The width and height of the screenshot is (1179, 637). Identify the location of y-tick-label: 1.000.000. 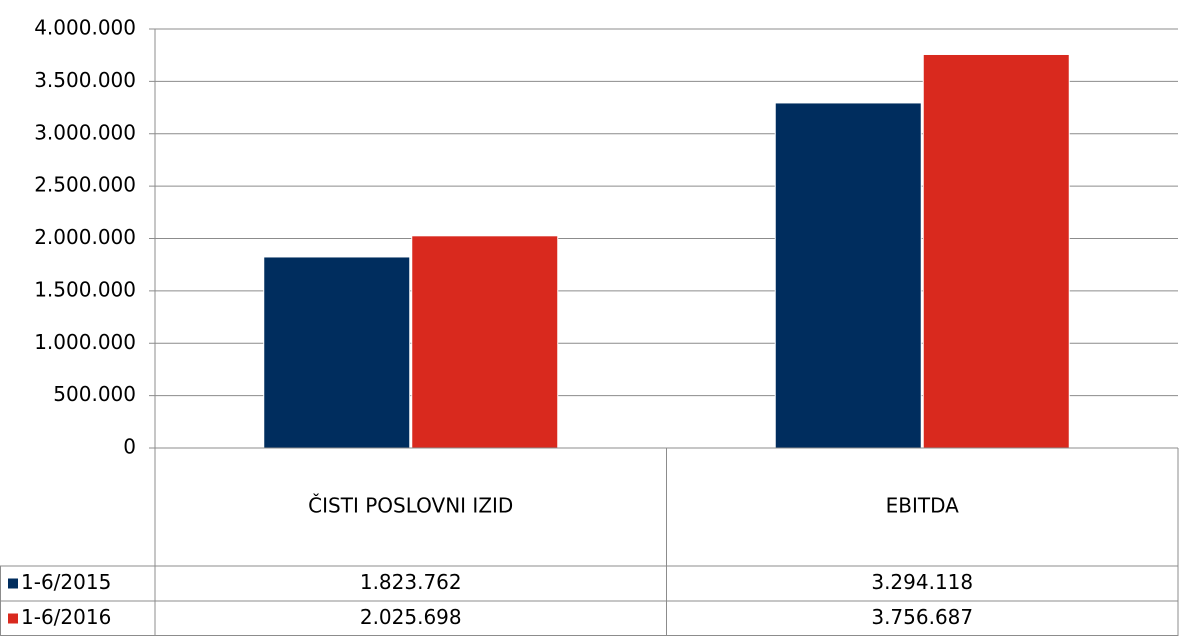
(85, 342).